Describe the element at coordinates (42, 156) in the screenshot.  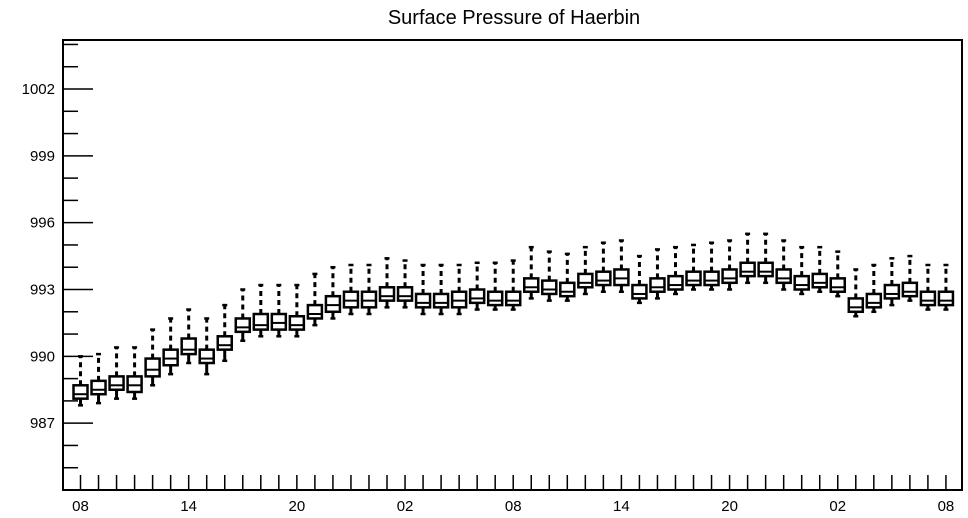
I see `y-tick-label: 999` at that location.